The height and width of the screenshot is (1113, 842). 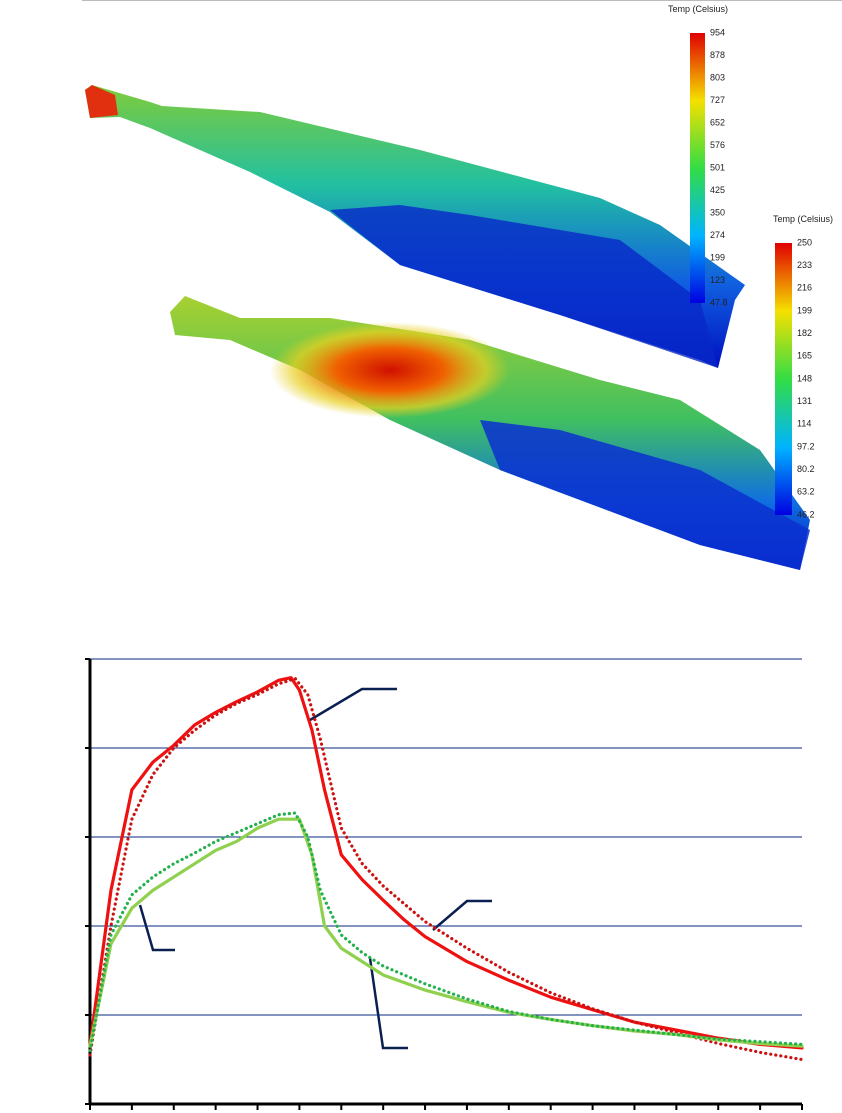 What do you see at coordinates (804, 401) in the screenshot?
I see `colorbar-label: 131` at bounding box center [804, 401].